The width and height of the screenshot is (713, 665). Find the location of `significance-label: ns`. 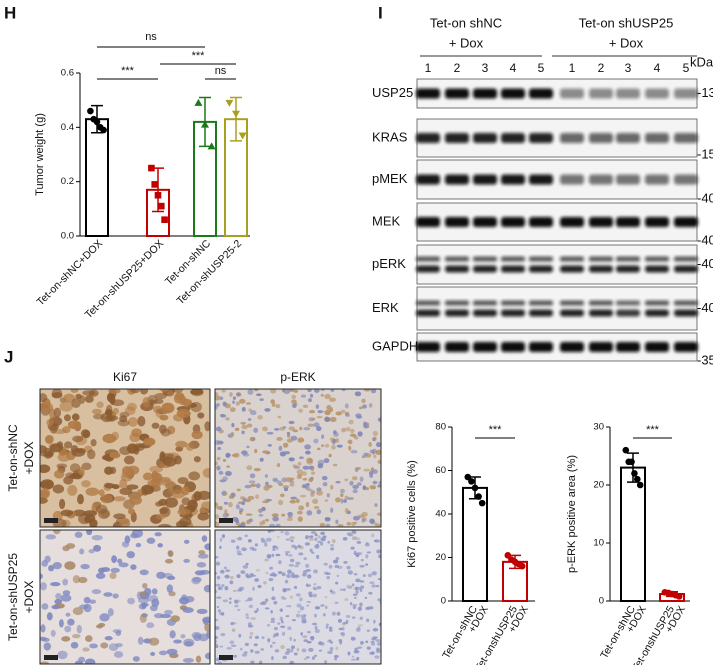

significance-label: ns is located at coordinates (221, 71).